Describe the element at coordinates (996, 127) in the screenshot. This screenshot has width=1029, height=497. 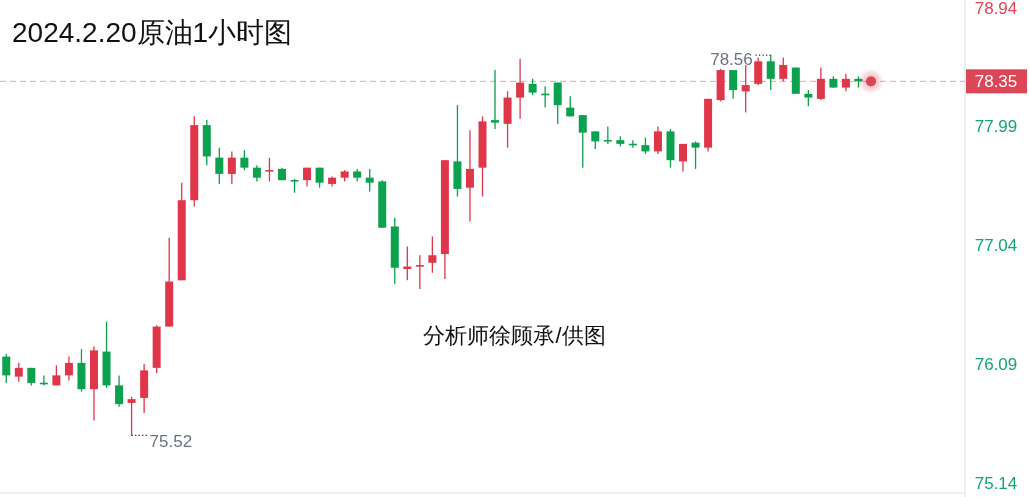
I see `y-tick-label: 77.99` at that location.